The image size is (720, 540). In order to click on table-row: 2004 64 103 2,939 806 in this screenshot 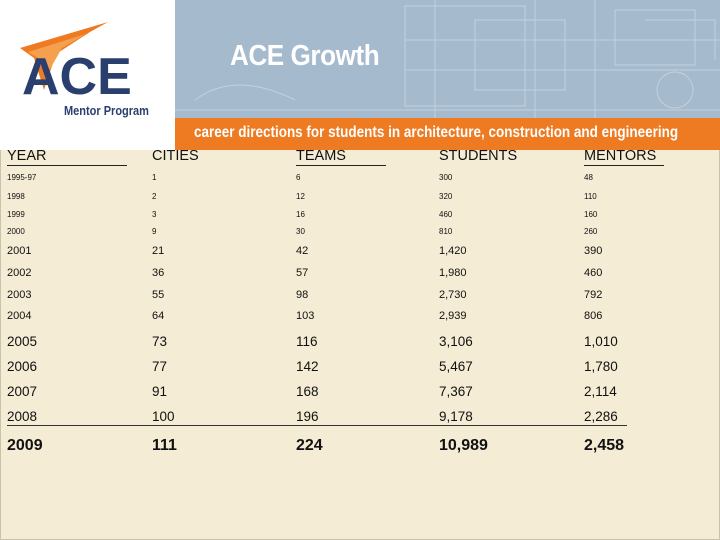, I will do `click(360, 318)`.